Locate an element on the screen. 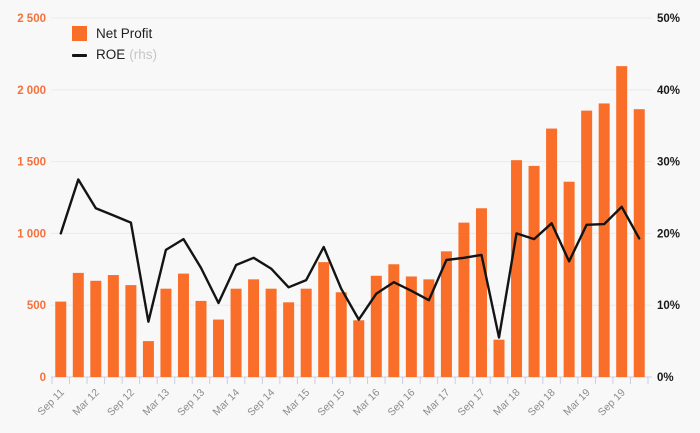 The image size is (700, 433). chart-legend: Net Profit ROE (rhs) is located at coordinates (114, 45).